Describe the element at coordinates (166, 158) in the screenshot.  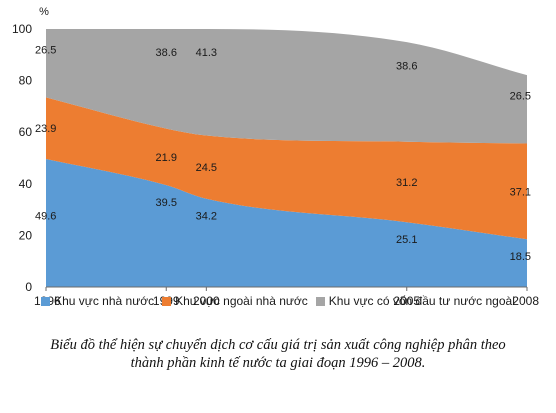
I see `data-label-series-1: 21.9` at that location.